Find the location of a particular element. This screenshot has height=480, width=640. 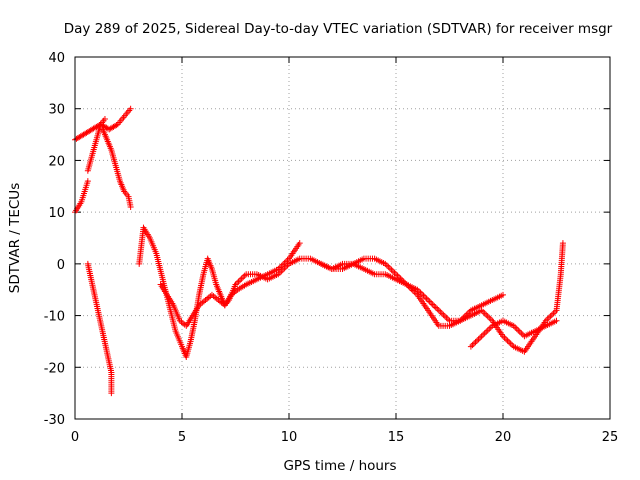

y-tick-label: -10 is located at coordinates (54, 317).